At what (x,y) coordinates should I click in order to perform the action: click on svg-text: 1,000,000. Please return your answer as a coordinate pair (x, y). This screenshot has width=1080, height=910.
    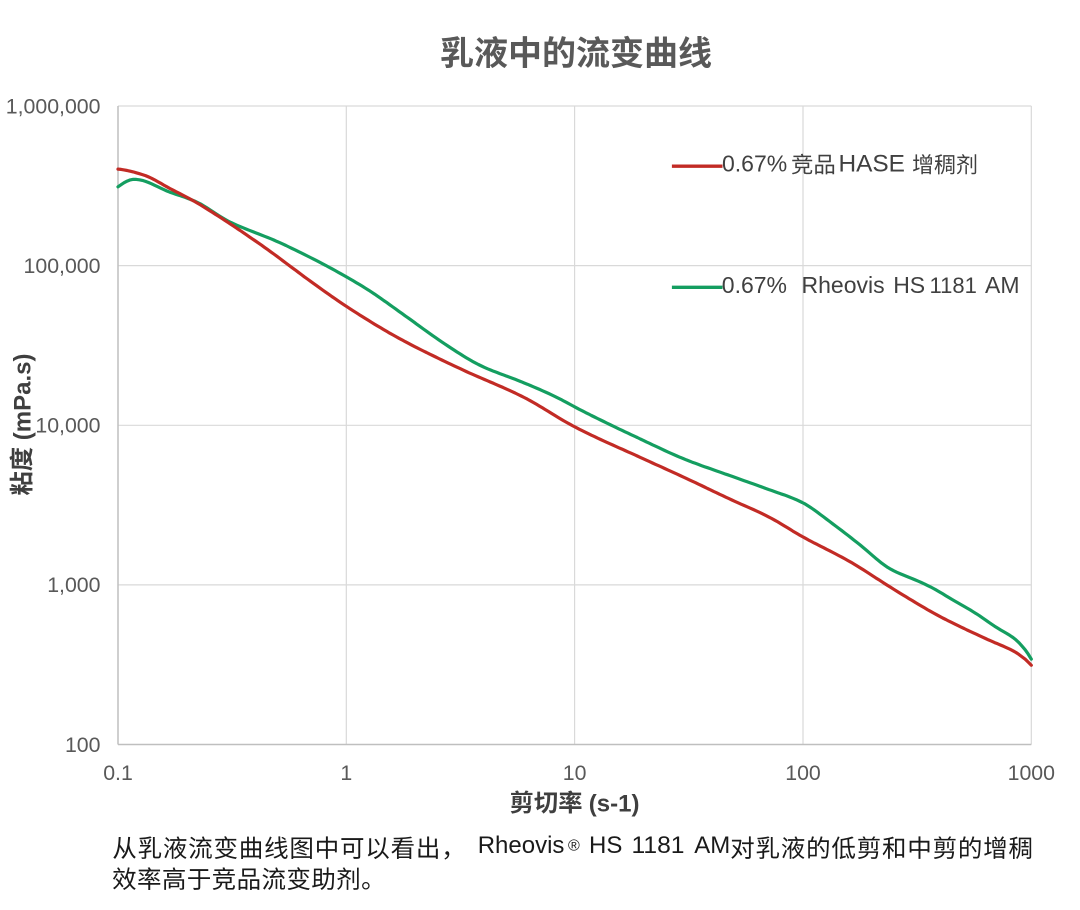
    Looking at the image, I should click on (53, 106).